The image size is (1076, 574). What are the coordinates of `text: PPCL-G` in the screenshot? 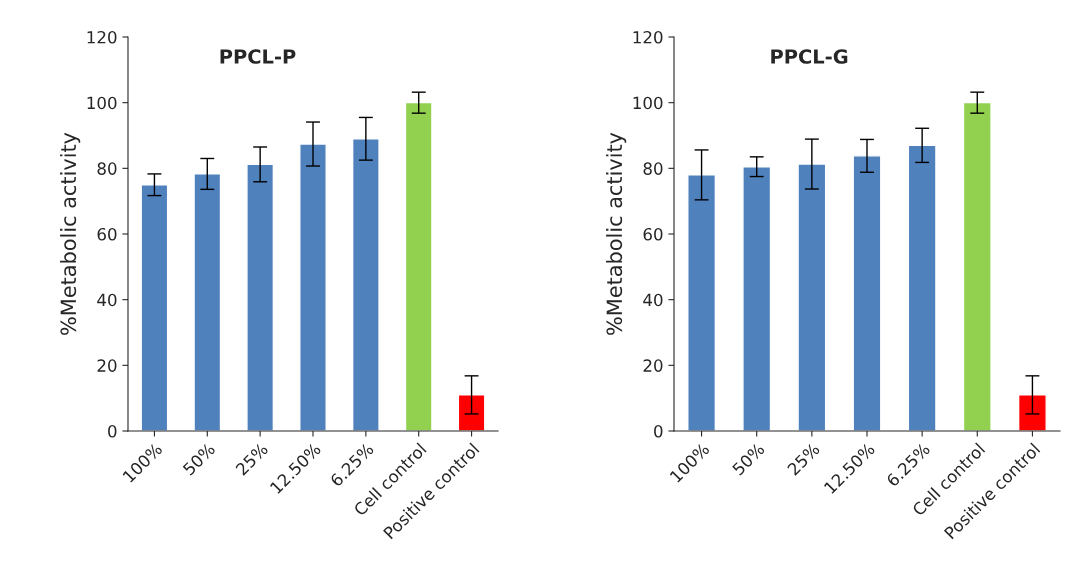 It's located at (809, 56).